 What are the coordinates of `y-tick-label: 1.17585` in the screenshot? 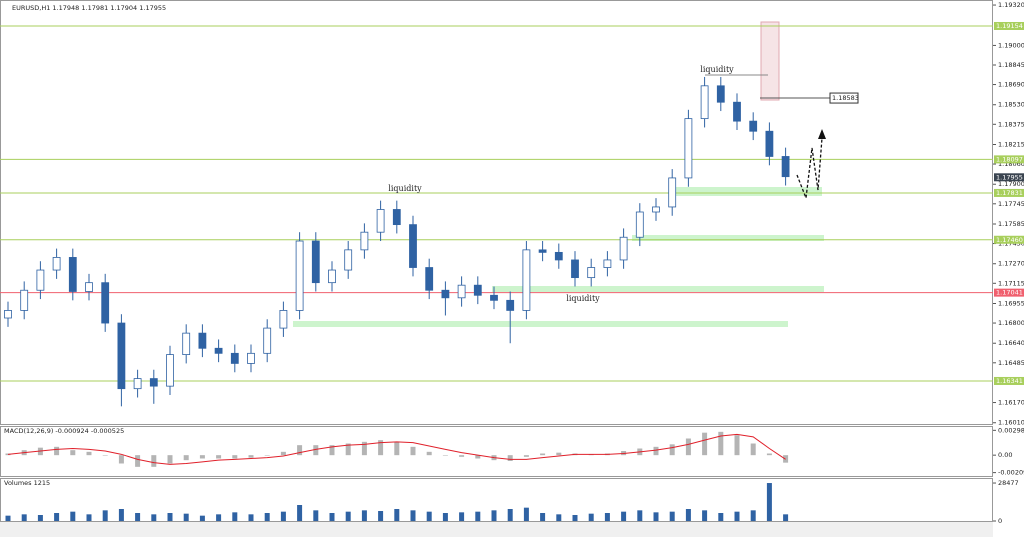 It's located at (1011, 224).